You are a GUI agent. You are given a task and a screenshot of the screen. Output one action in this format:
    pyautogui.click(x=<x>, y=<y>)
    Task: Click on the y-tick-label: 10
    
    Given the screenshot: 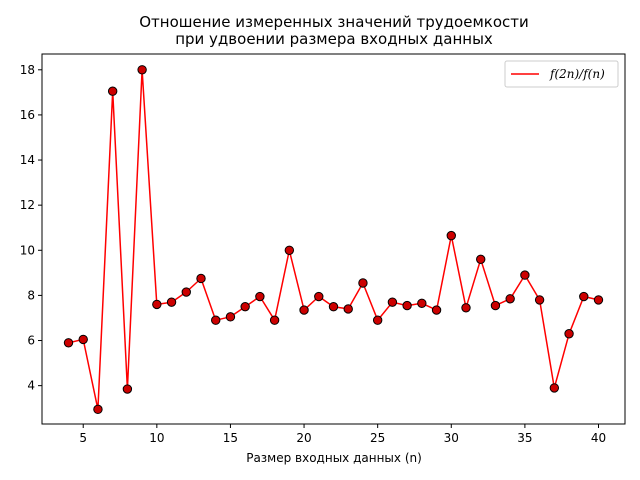 What is the action you would take?
    pyautogui.click(x=27, y=250)
    